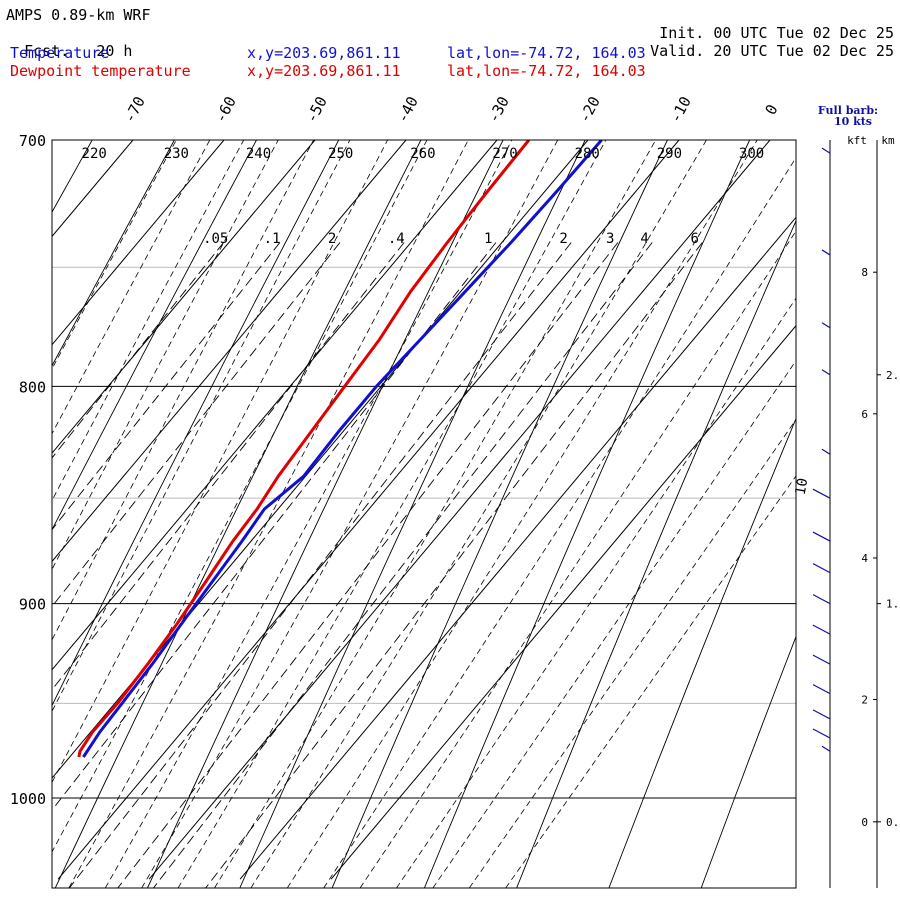 Image resolution: width=900 pixels, height=900 pixels. What do you see at coordinates (857, 140) in the screenshot?
I see `kft-label: kft` at bounding box center [857, 140].